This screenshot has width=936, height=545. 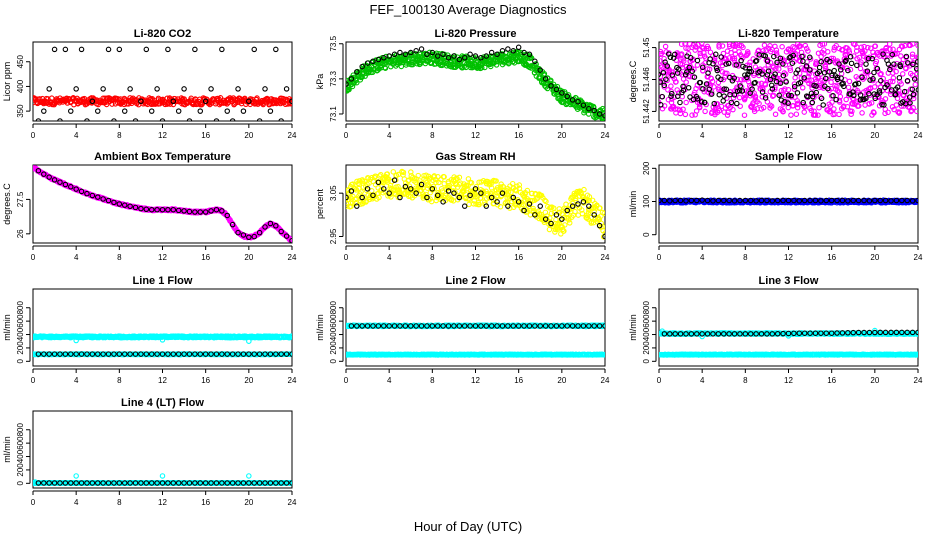 I want to click on y-tick-label: 26, so click(x=20, y=233).